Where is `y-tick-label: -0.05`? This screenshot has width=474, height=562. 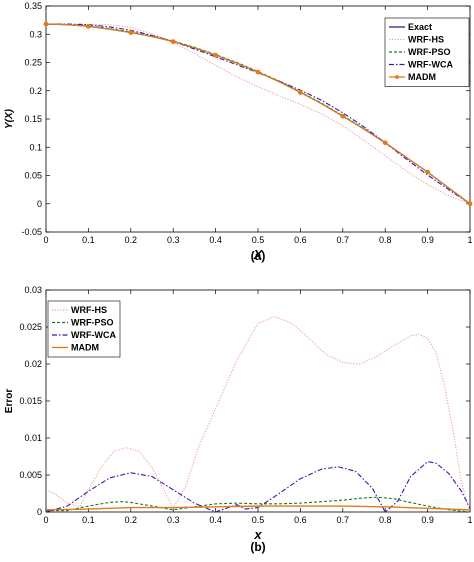 y-tick-label: -0.05 is located at coordinates (31, 232).